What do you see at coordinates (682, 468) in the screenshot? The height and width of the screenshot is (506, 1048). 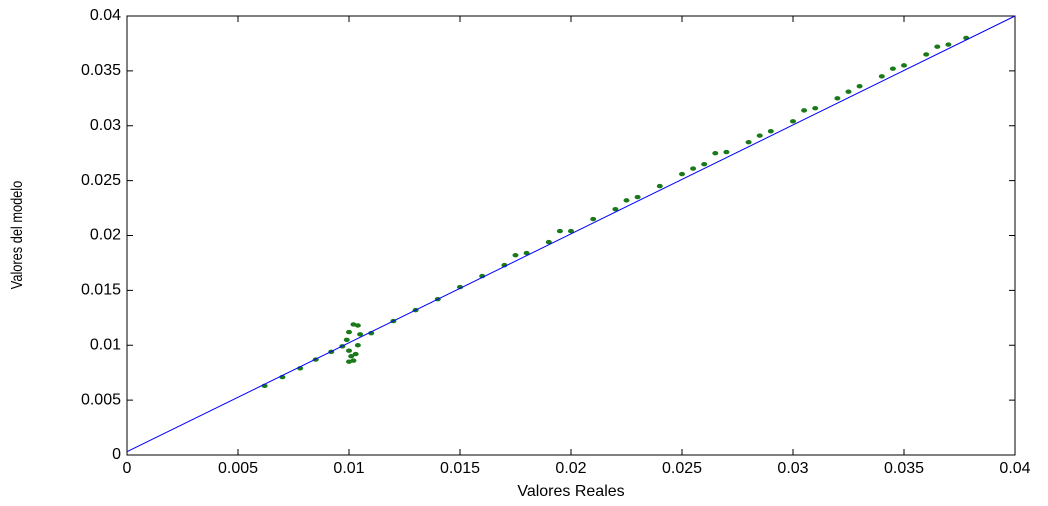 I see `x-tick-label: 0.025` at bounding box center [682, 468].